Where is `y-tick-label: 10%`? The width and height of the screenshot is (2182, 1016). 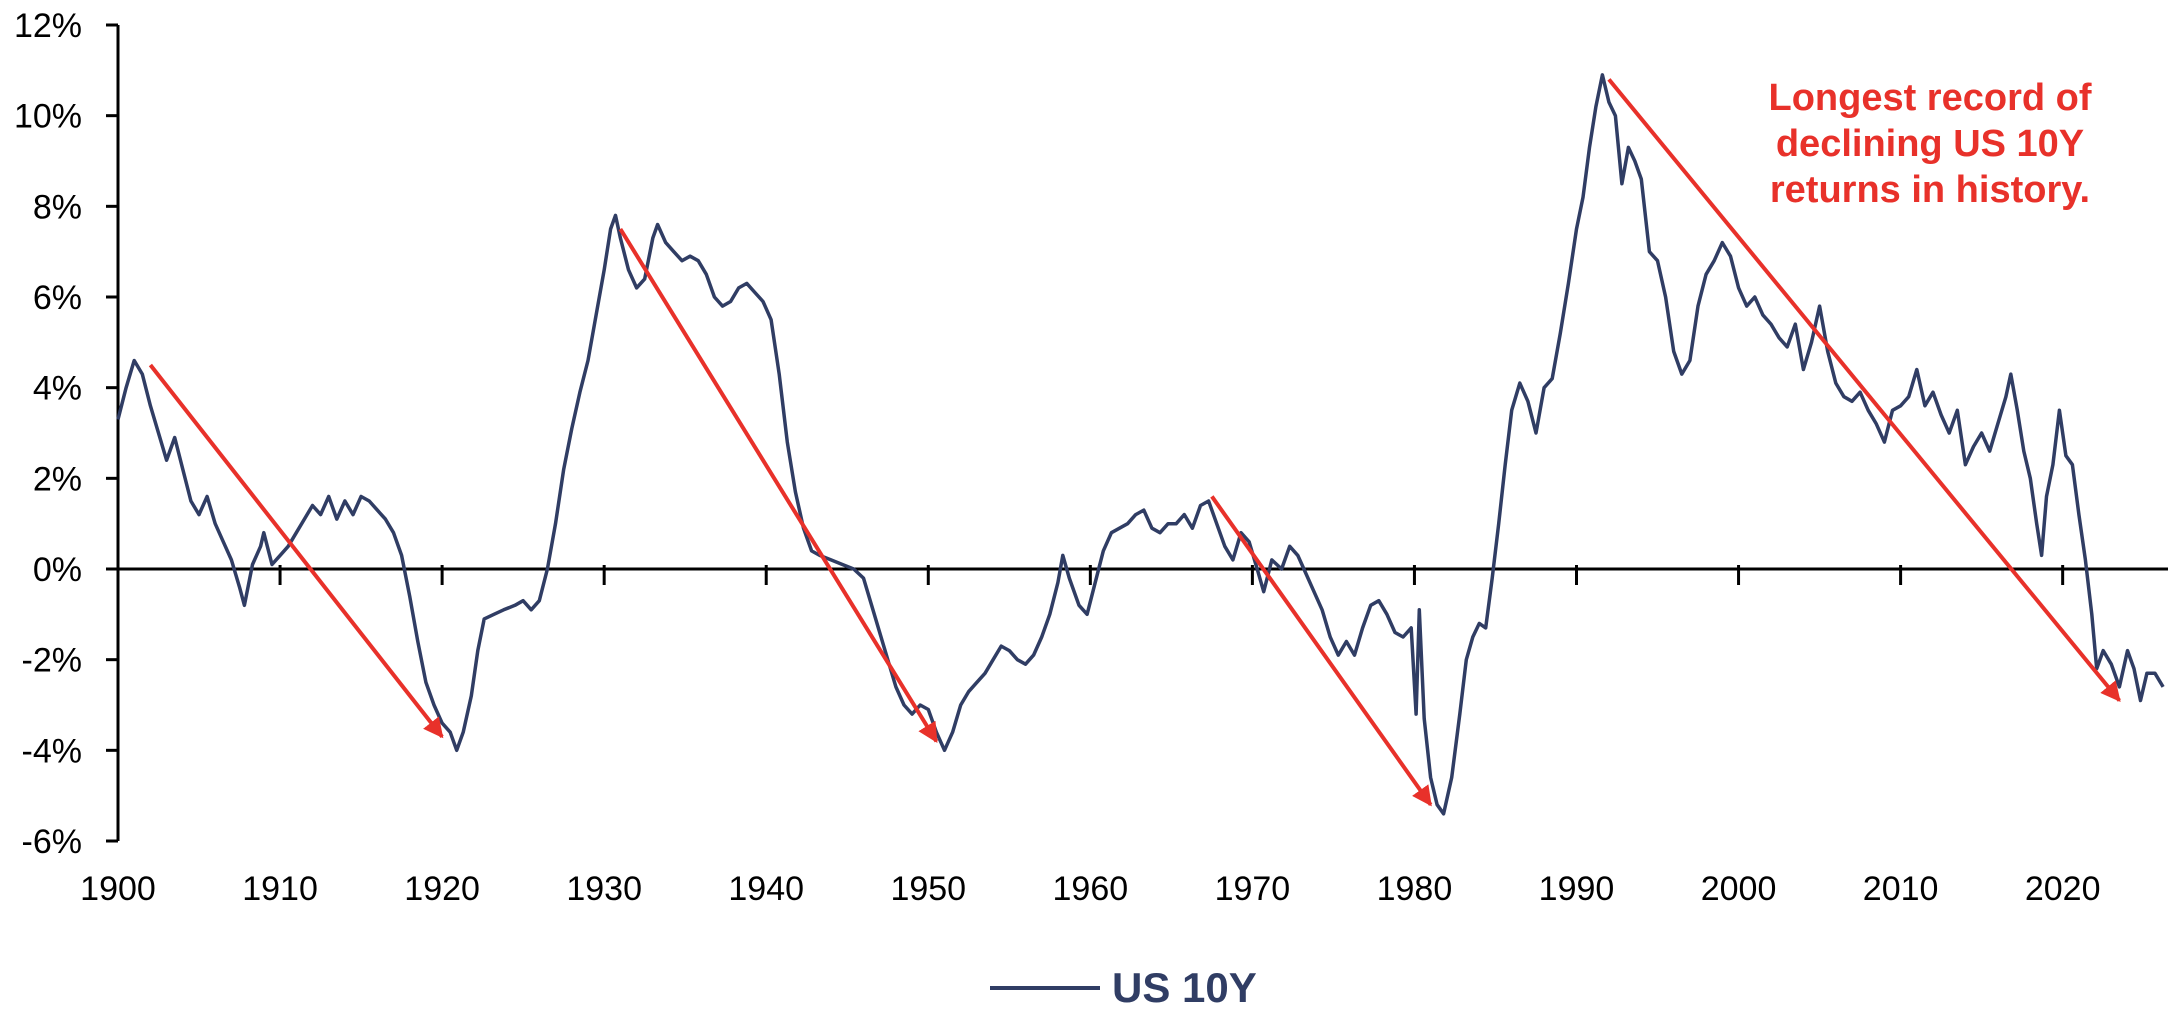
y-tick-label: 10% is located at coordinates (48, 117).